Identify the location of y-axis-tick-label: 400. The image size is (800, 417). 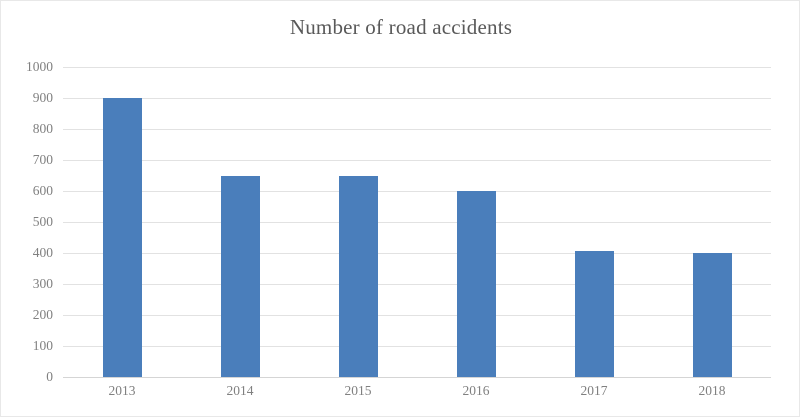
(42, 252).